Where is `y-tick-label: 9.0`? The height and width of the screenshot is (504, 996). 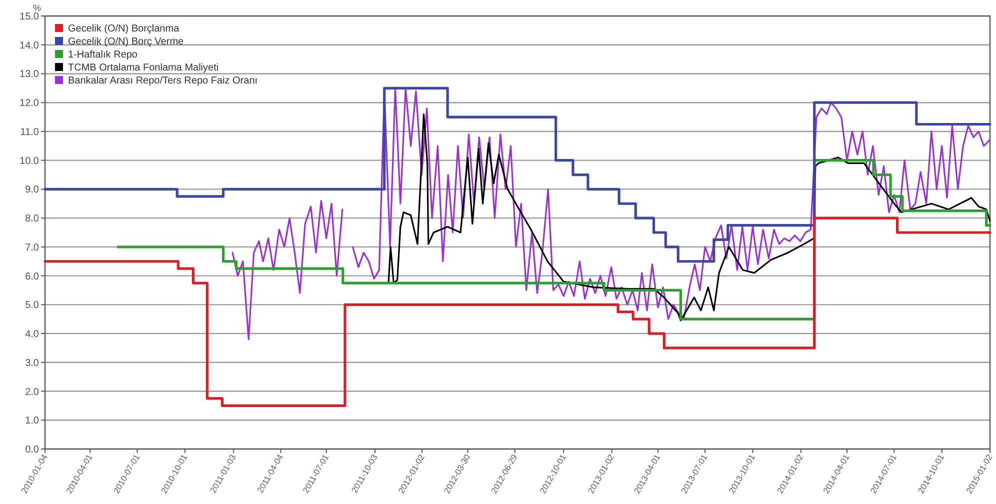
y-tick-label: 9.0 is located at coordinates (32, 190).